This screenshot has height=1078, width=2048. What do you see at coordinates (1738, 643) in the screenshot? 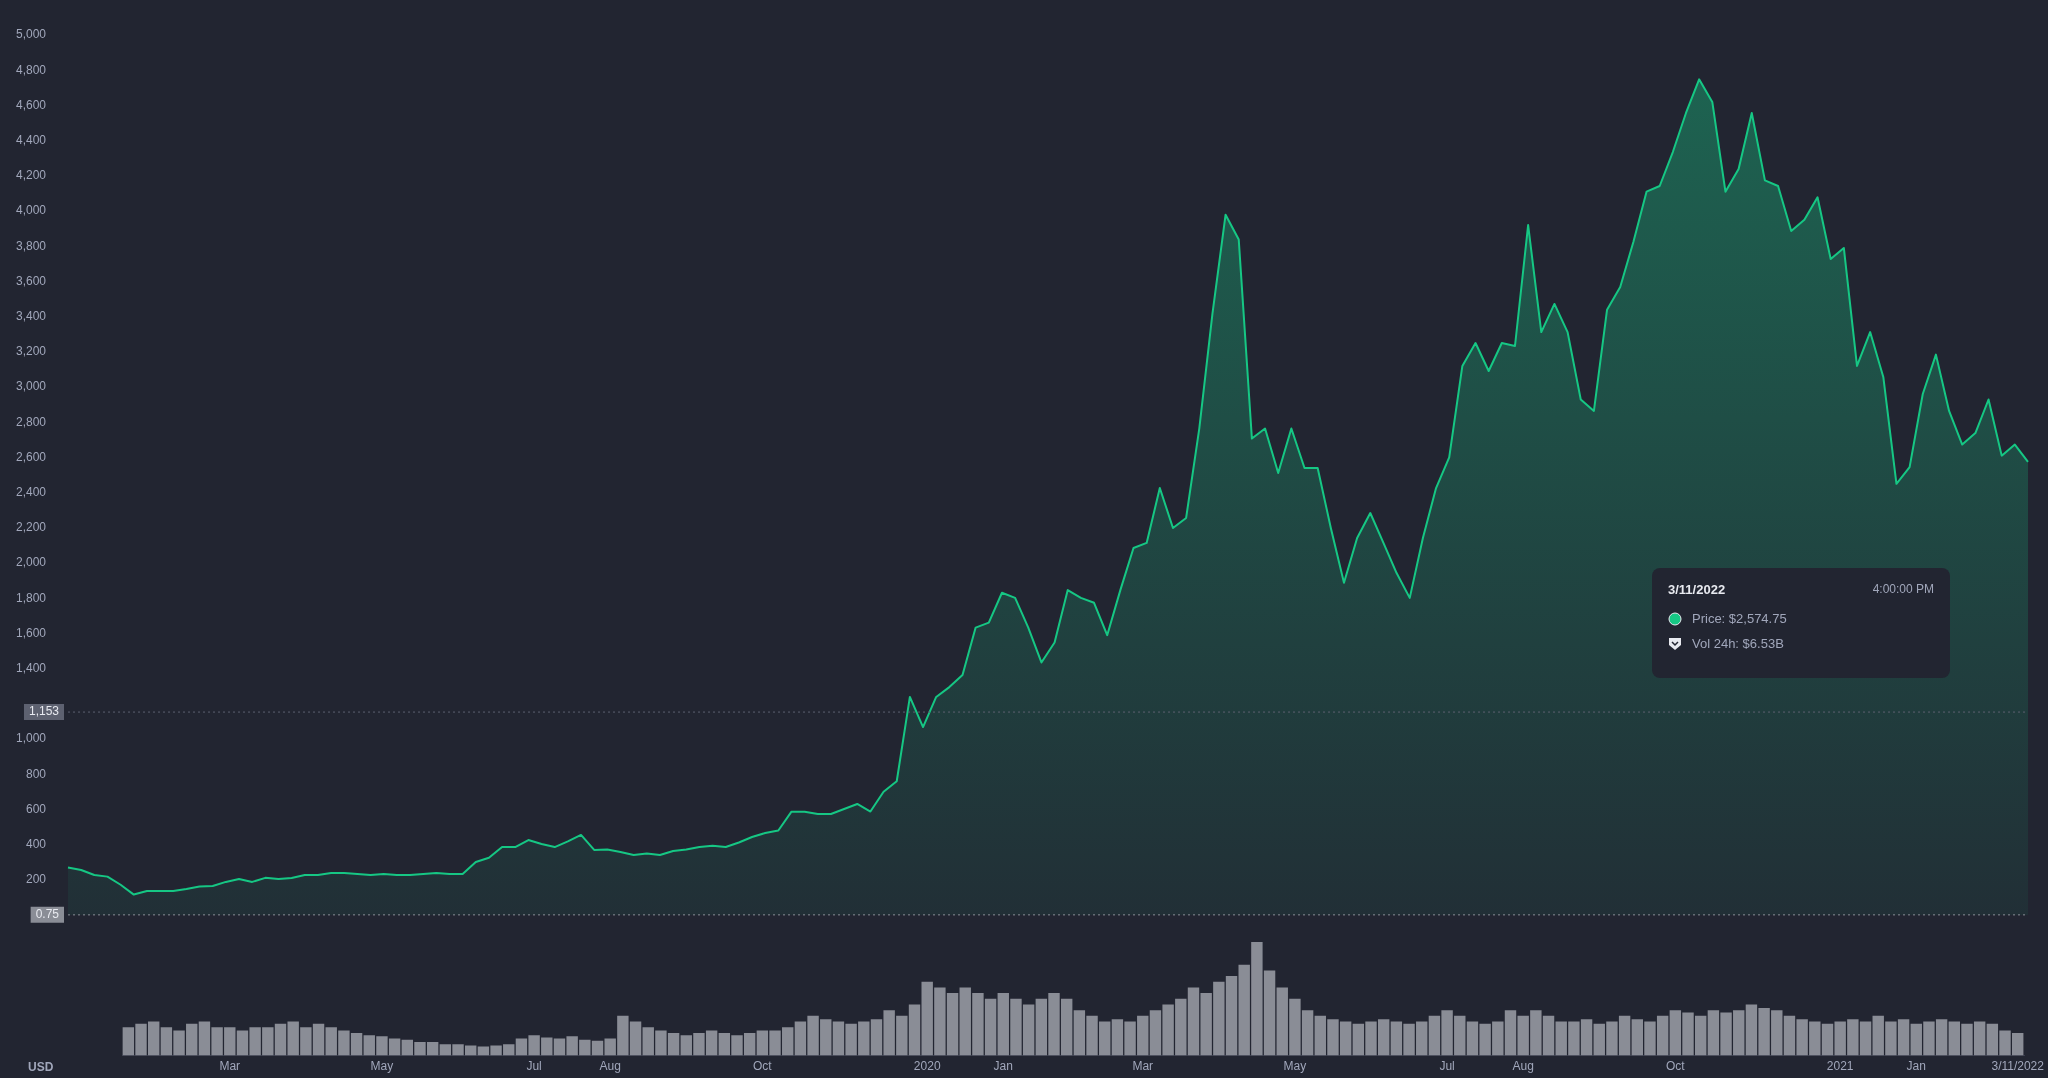
I see `annotation: Vol 24h: $6.53B` at bounding box center [1738, 643].